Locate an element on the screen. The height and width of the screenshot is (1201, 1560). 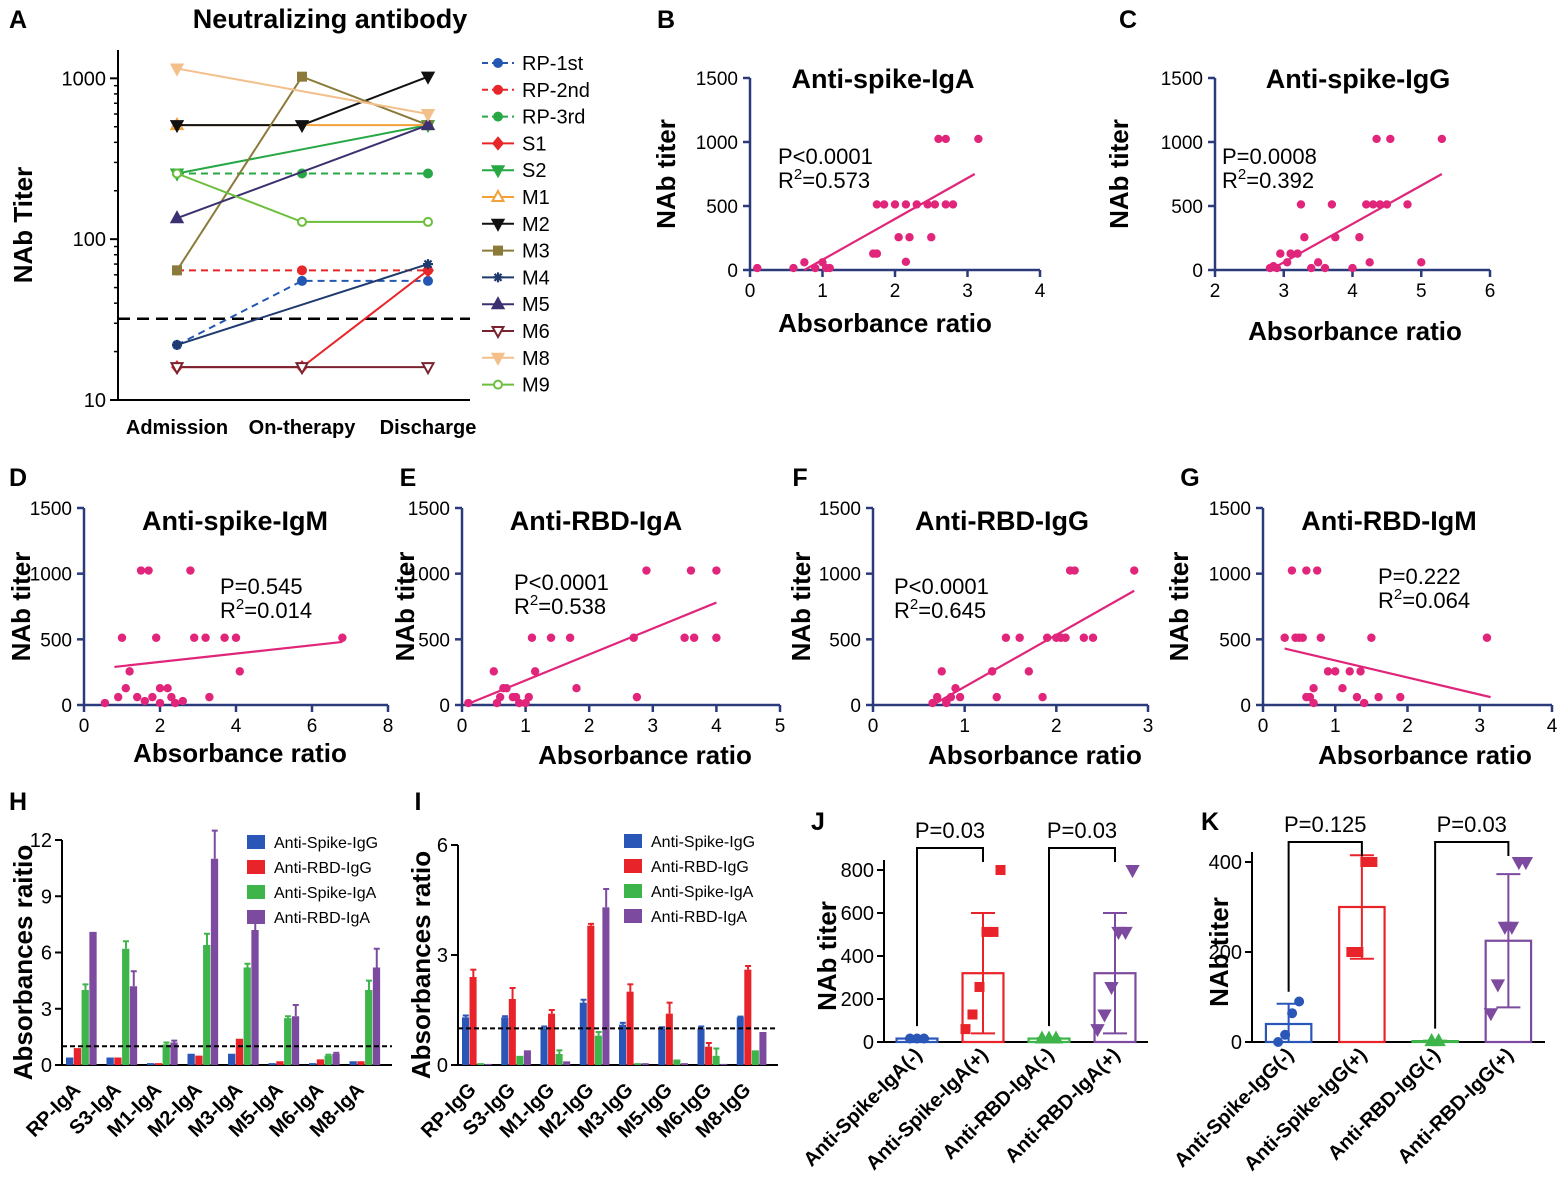
r-squared-label: R2=0.645 is located at coordinates (940, 609).